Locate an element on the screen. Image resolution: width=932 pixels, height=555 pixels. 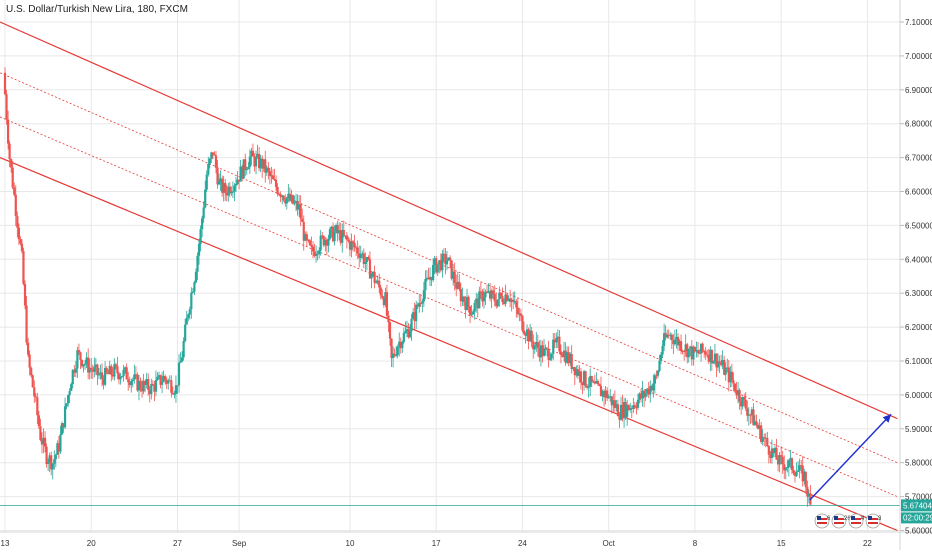
us-flag-event-icon: 3 is located at coordinates (873, 521).